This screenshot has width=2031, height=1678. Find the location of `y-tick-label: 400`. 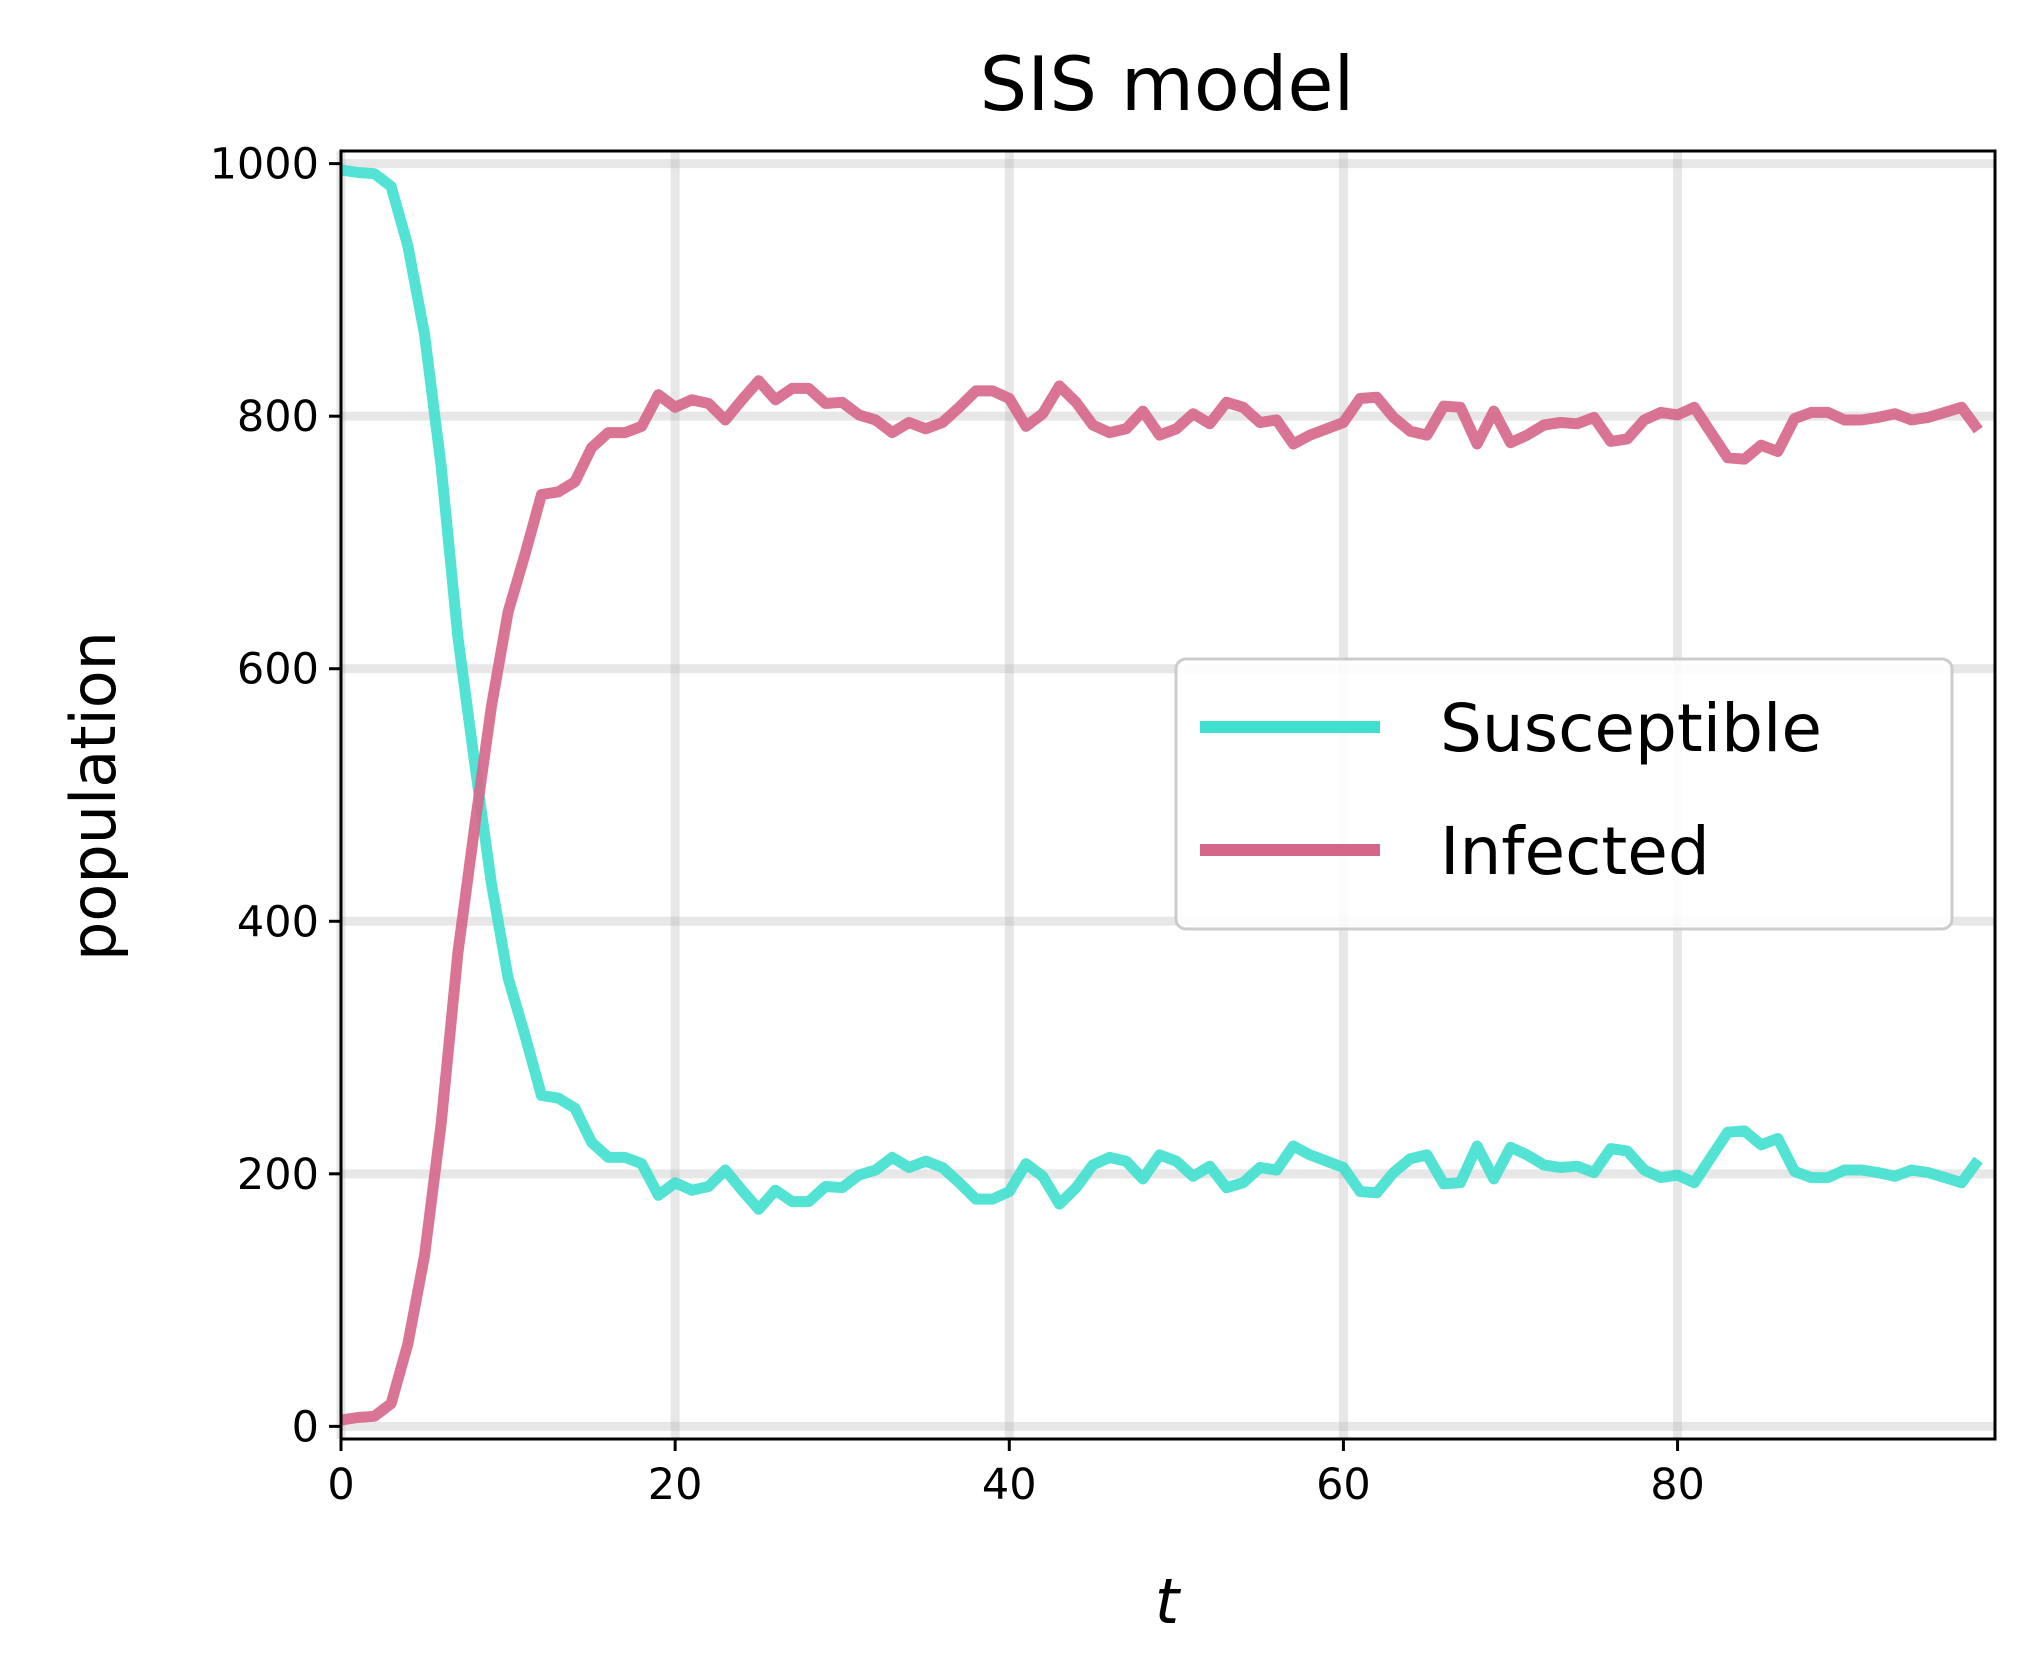

y-tick-label: 400 is located at coordinates (278, 922).